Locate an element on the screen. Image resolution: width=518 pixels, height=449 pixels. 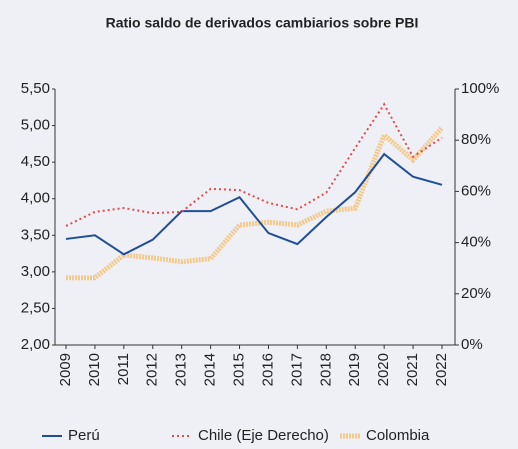
legend-label: Chile (Eje Derecho) is located at coordinates (263, 435).